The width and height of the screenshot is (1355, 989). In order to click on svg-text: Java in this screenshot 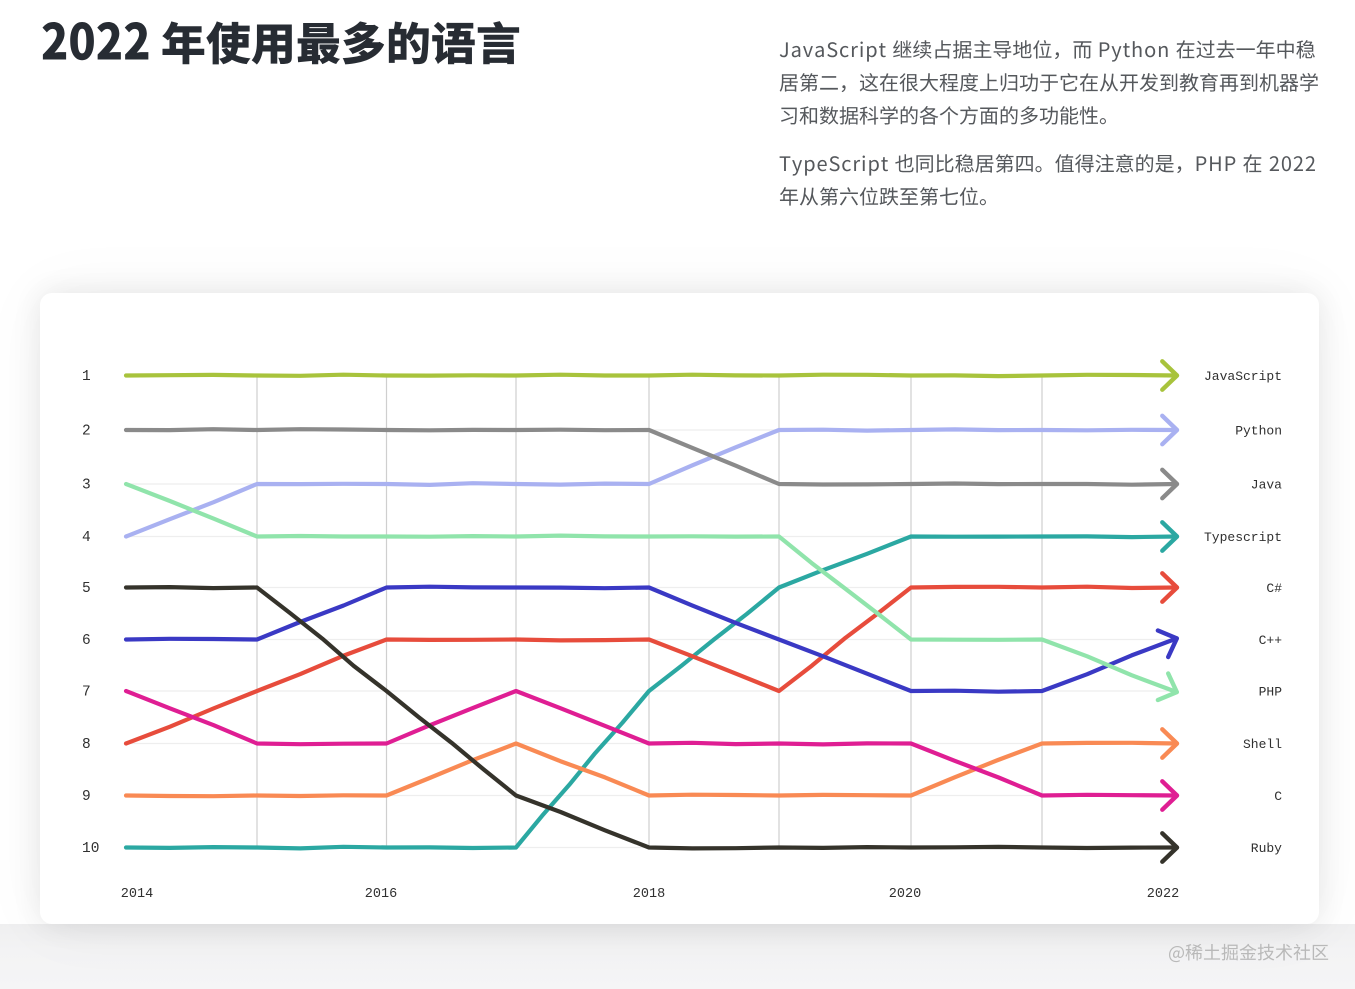, I will do `click(1266, 485)`.